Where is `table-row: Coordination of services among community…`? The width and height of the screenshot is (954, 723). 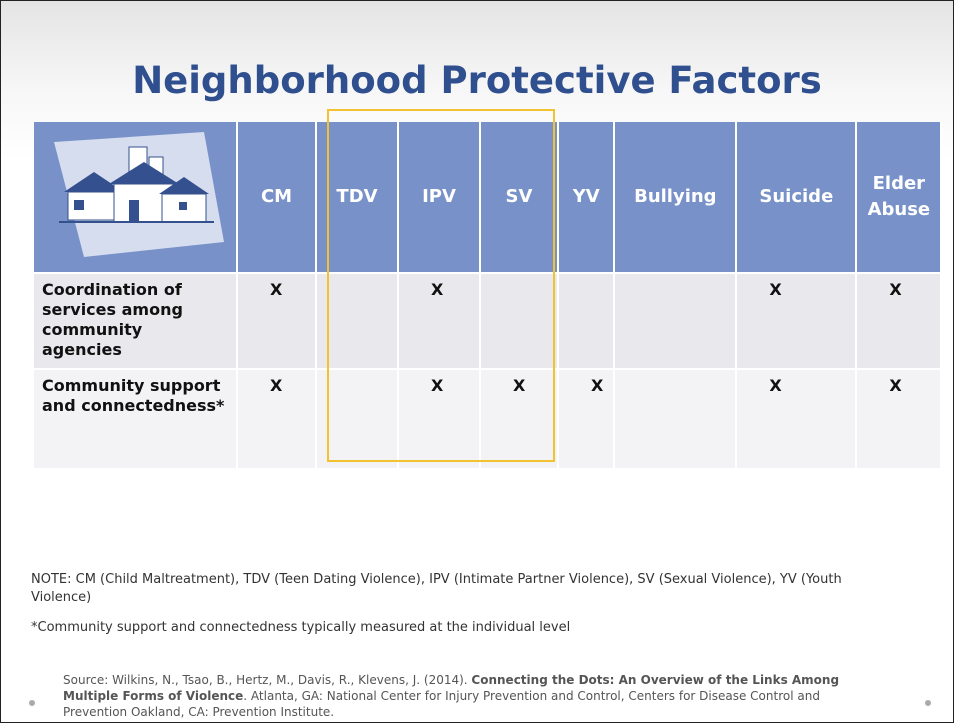
table-row: Coordination of services among community… is located at coordinates (488, 320).